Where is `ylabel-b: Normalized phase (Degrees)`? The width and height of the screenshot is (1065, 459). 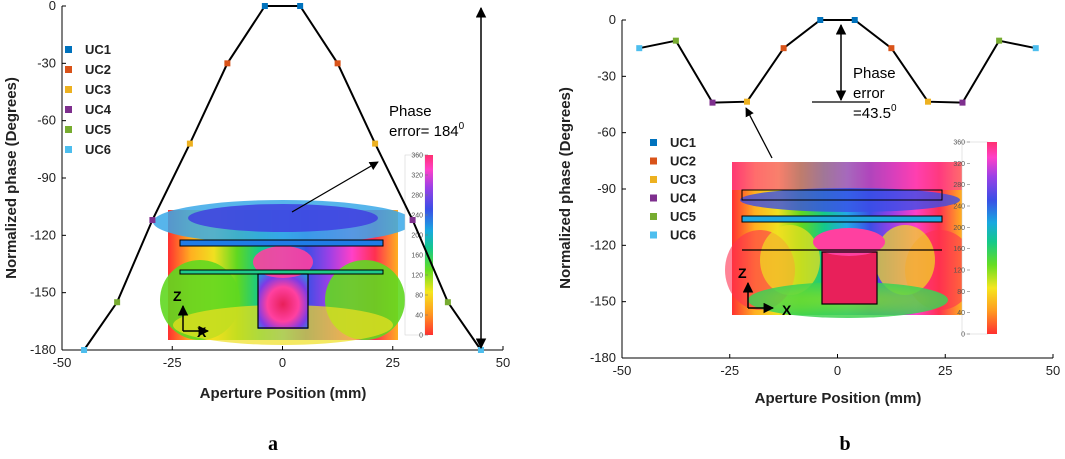
ylabel-b: Normalized phase (Degrees) is located at coordinates (565, 188).